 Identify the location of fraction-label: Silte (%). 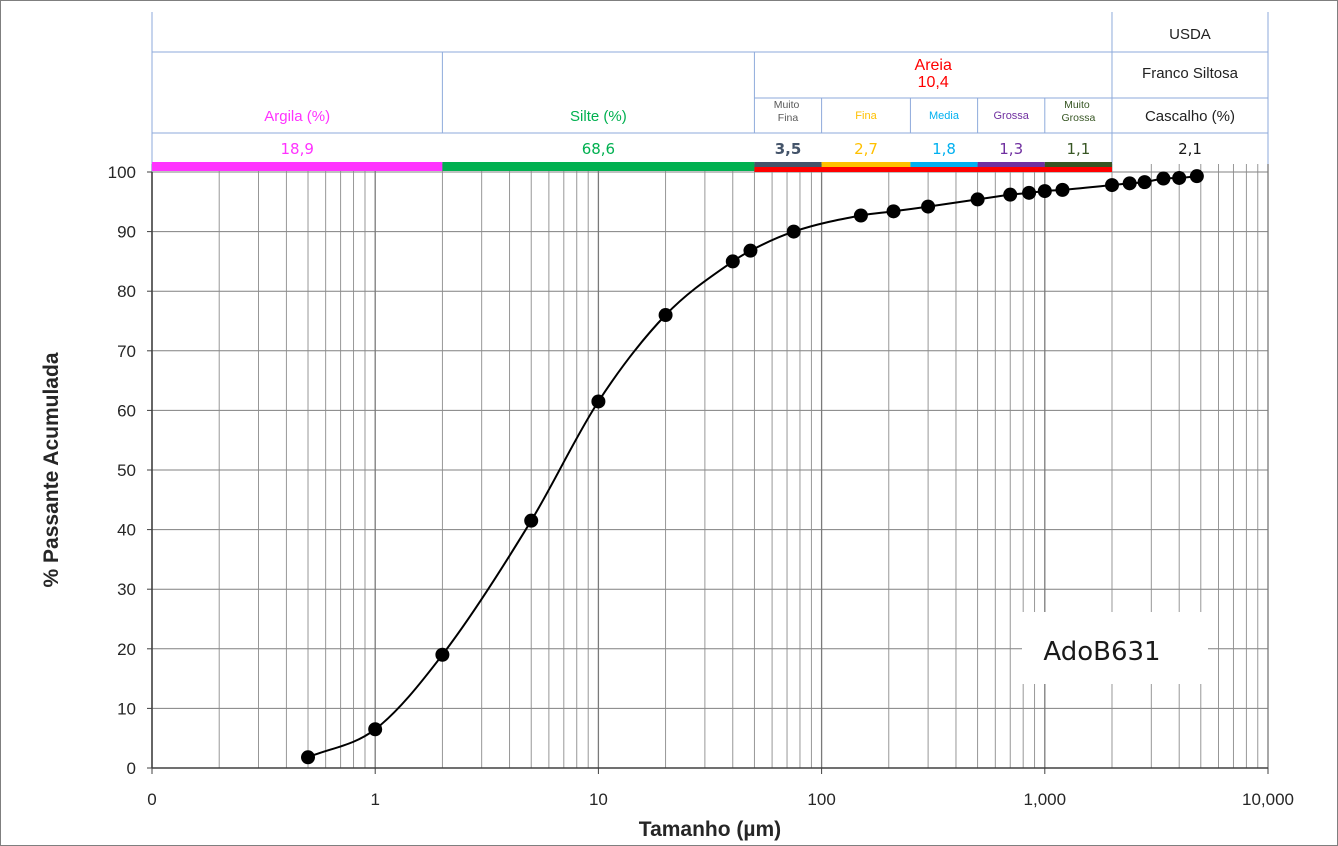
(598, 116).